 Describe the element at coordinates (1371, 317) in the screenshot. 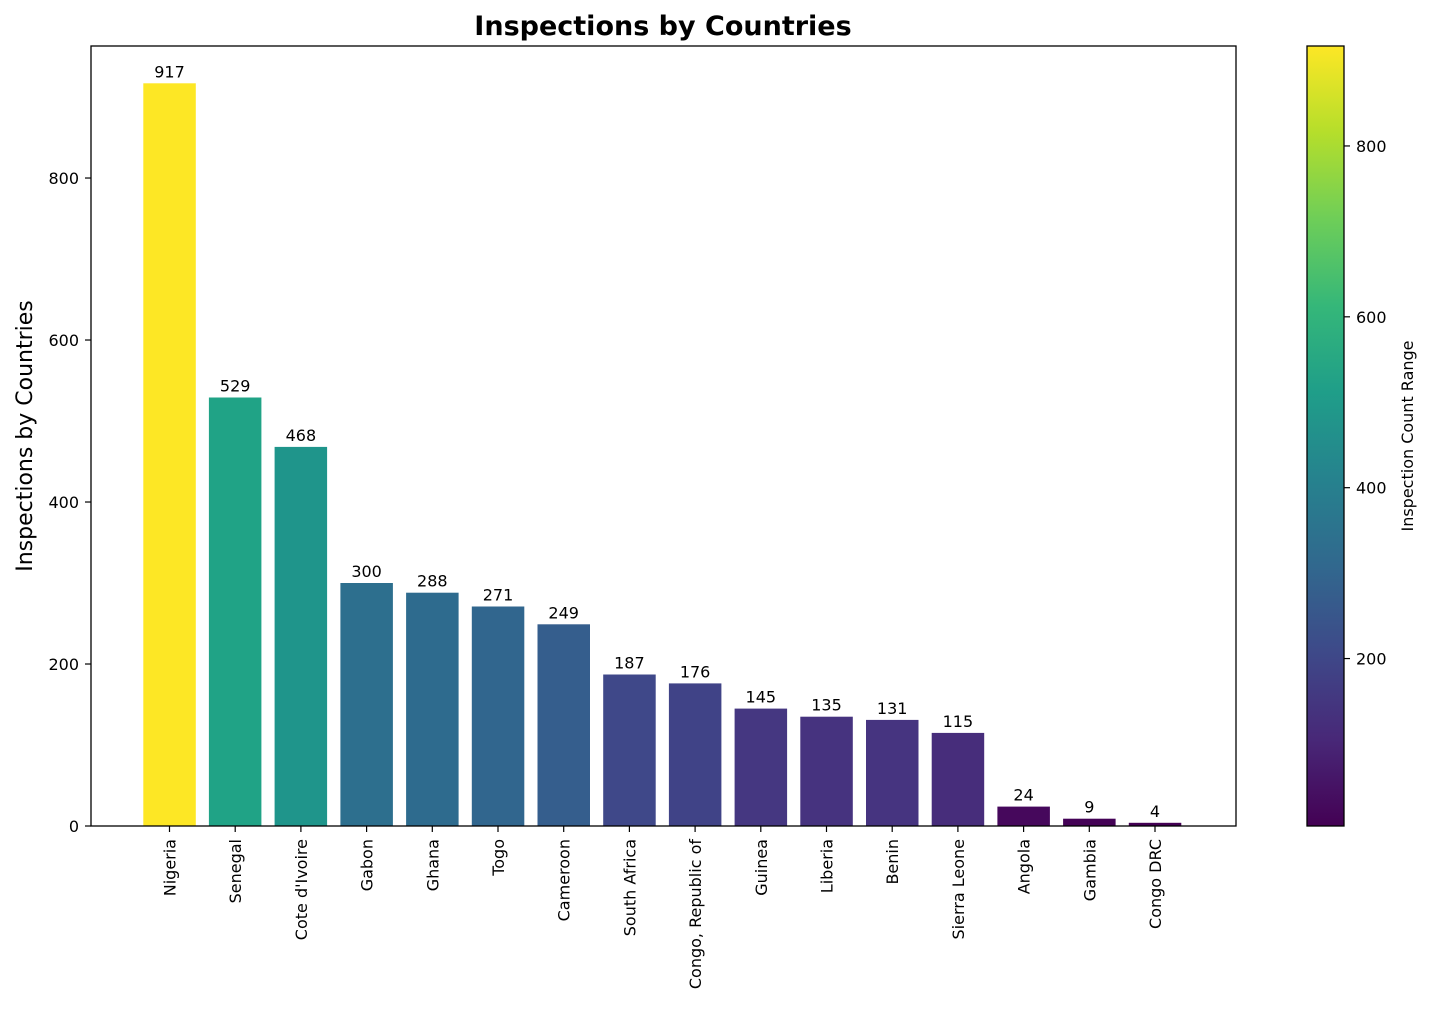

I see `colorbar-tick-label: 600` at that location.